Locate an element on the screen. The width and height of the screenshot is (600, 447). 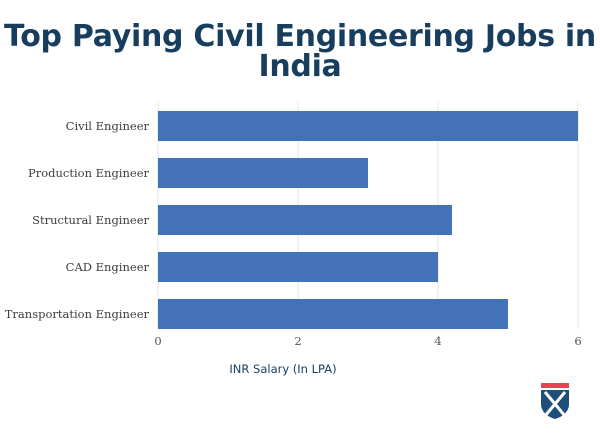
category-label: CAD Engineer is located at coordinates (108, 267).